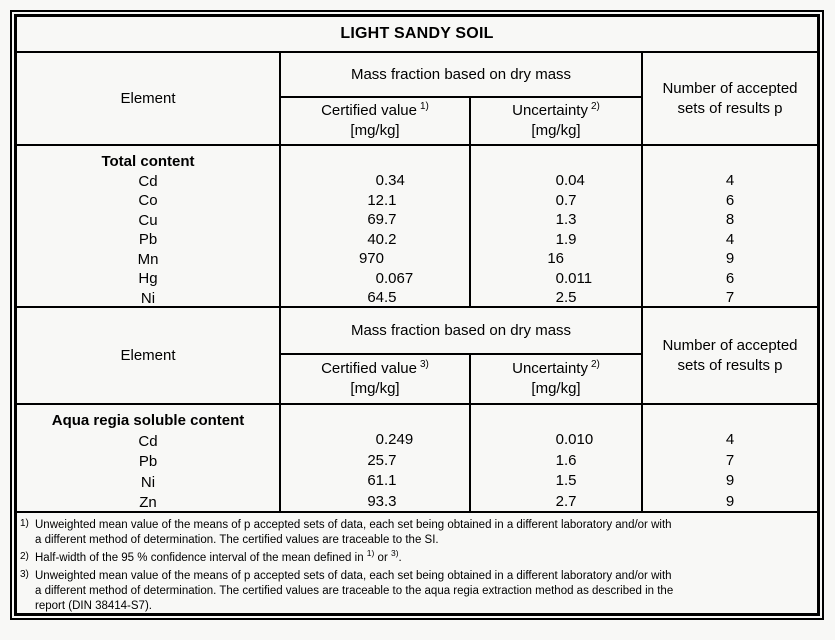 This screenshot has height=640, width=835. What do you see at coordinates (417, 33) in the screenshot?
I see `table-title: LIGHT SANDY SOIL` at bounding box center [417, 33].